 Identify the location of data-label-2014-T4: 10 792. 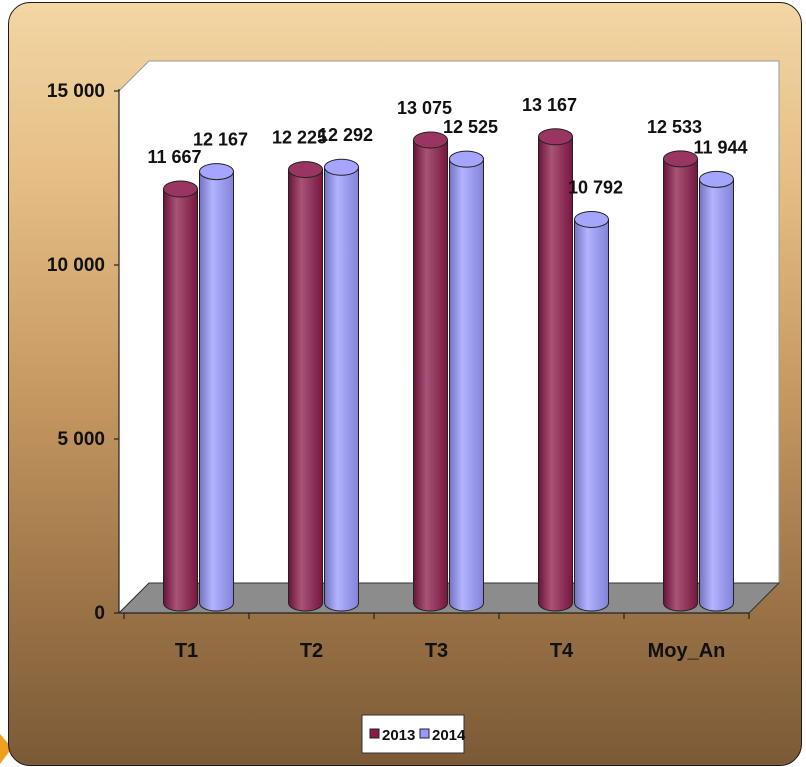
(595, 187).